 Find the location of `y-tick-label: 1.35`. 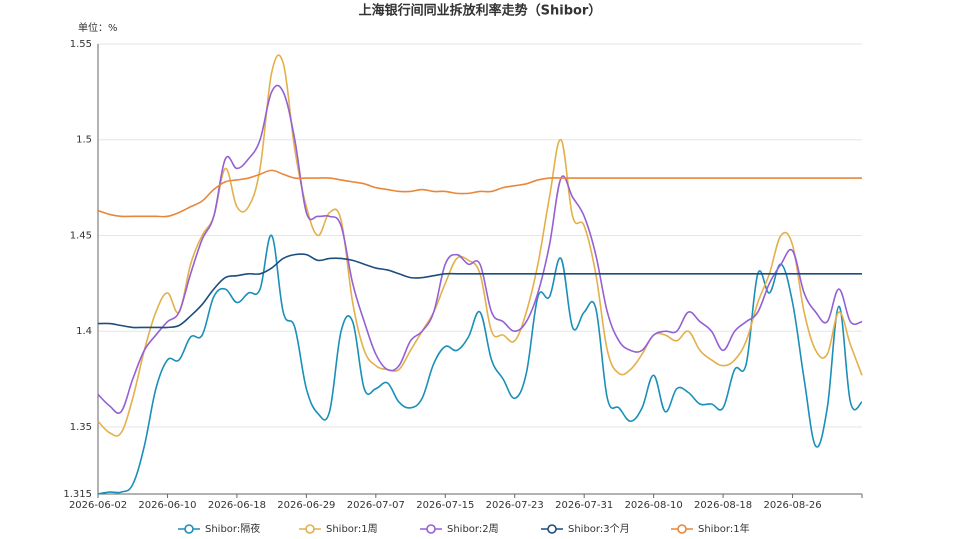

y-tick-label: 1.35 is located at coordinates (81, 427).